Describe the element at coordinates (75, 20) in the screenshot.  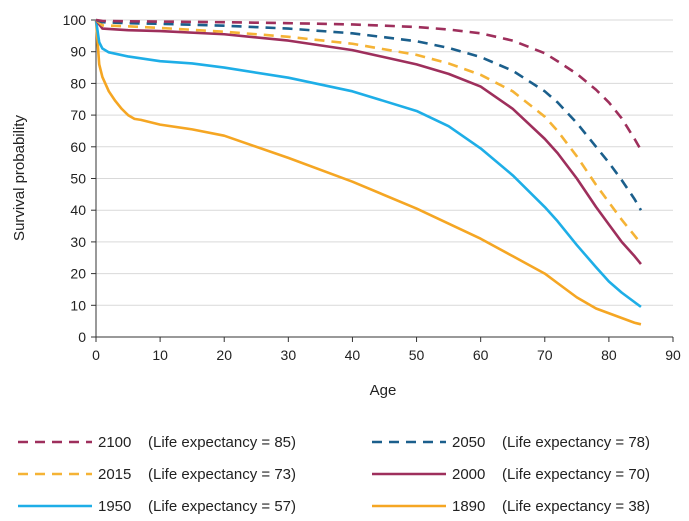
I see `y-tick-label: 100` at that location.